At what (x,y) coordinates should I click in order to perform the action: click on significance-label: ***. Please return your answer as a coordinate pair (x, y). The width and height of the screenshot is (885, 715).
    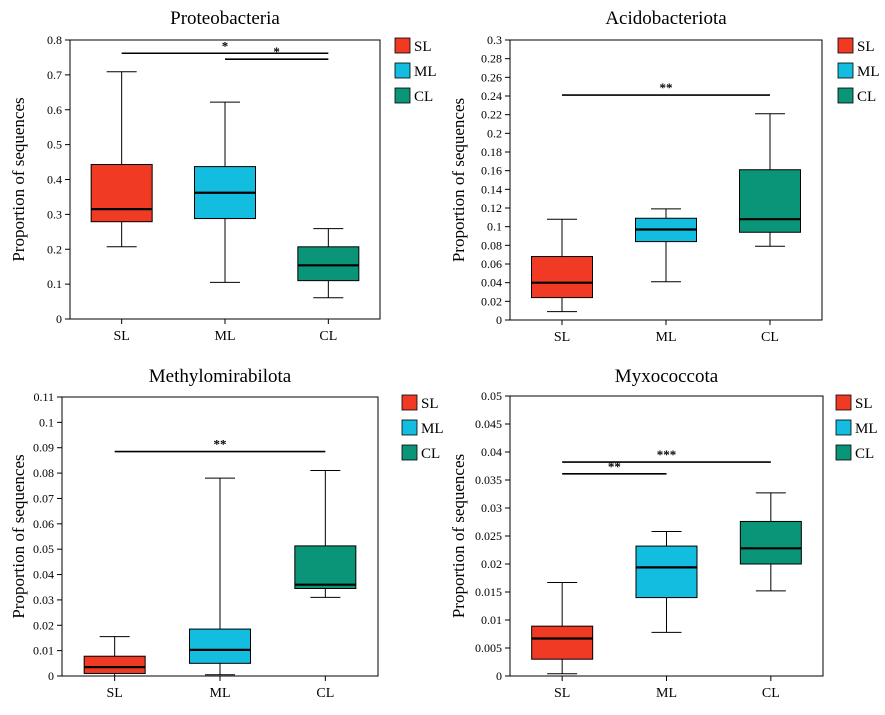
    Looking at the image, I should click on (667, 454).